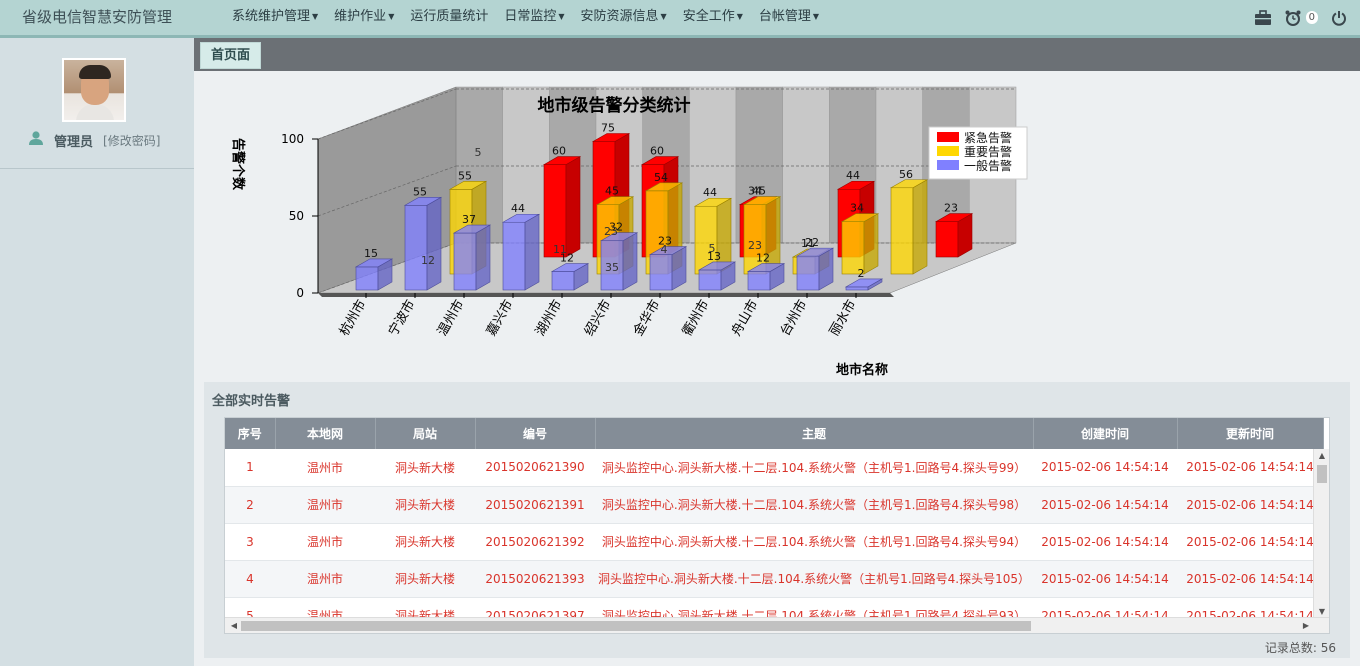 This screenshot has height=666, width=1360. Describe the element at coordinates (250, 468) in the screenshot. I see `table-cell: 1` at that location.